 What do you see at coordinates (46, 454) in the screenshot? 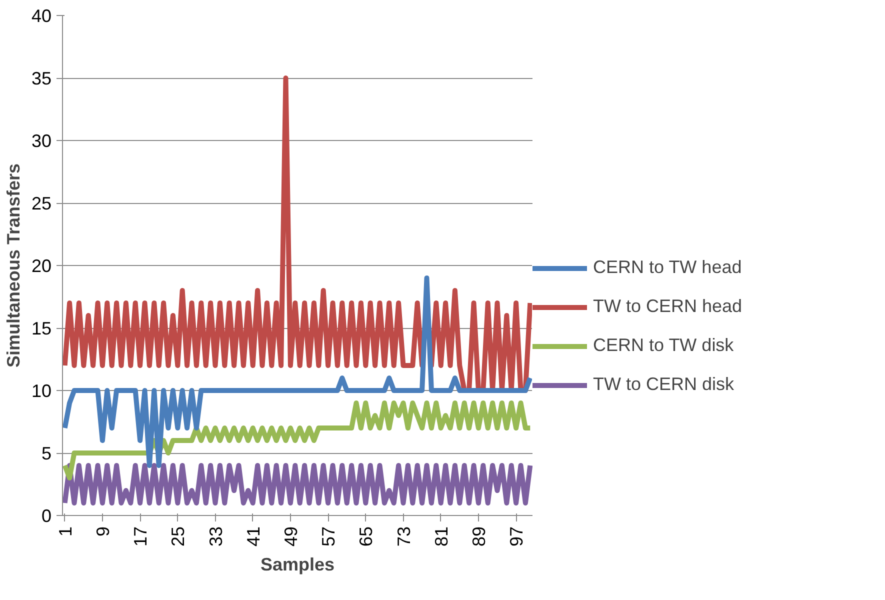
I see `y-tick-label: 5` at bounding box center [46, 454].